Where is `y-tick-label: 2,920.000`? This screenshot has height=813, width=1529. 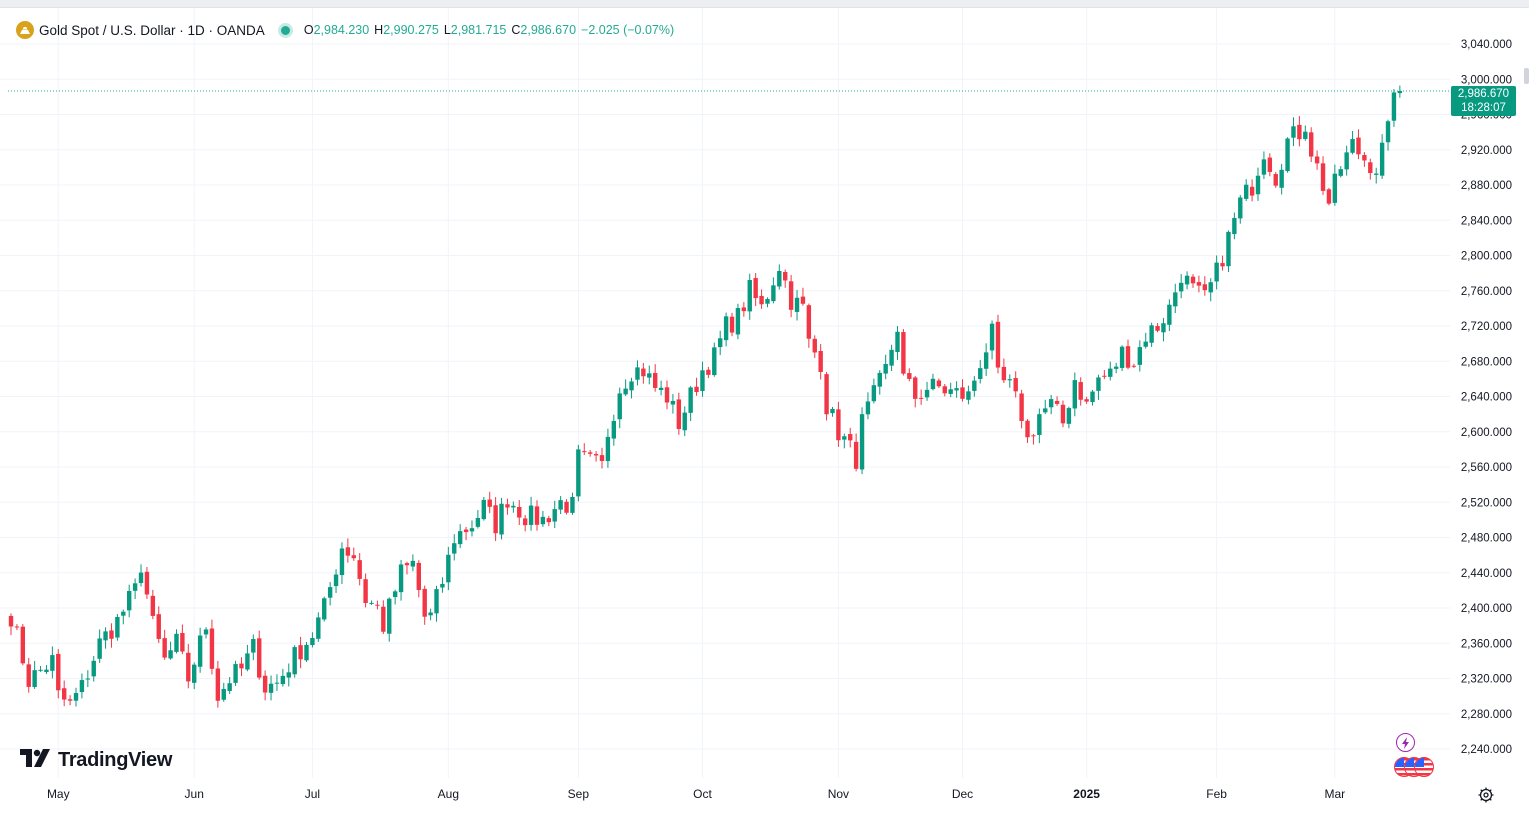
y-tick-label: 2,920.000 is located at coordinates (1486, 151).